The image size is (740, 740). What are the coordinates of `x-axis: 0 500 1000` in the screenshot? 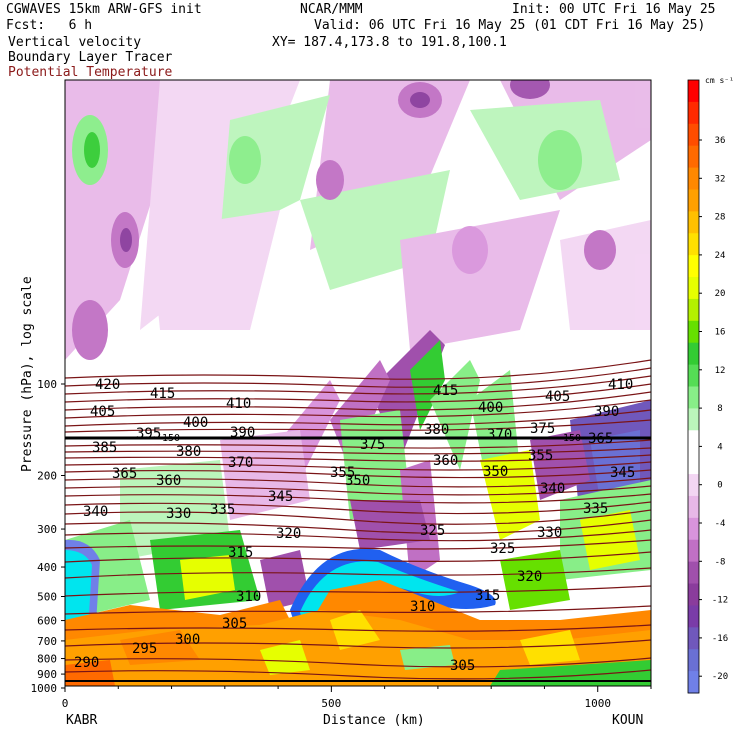 It's located at (357, 698).